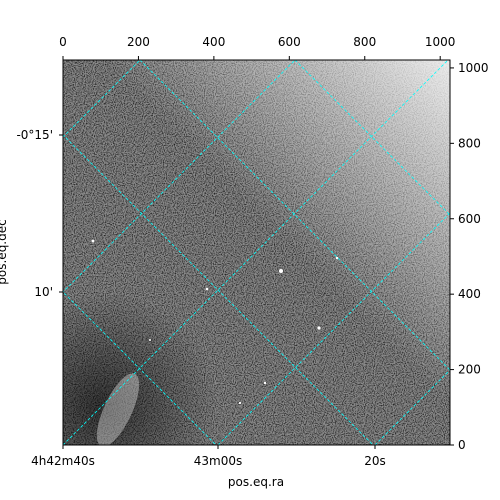  What do you see at coordinates (43, 292) in the screenshot?
I see `dec-tick-label: 10'` at bounding box center [43, 292].